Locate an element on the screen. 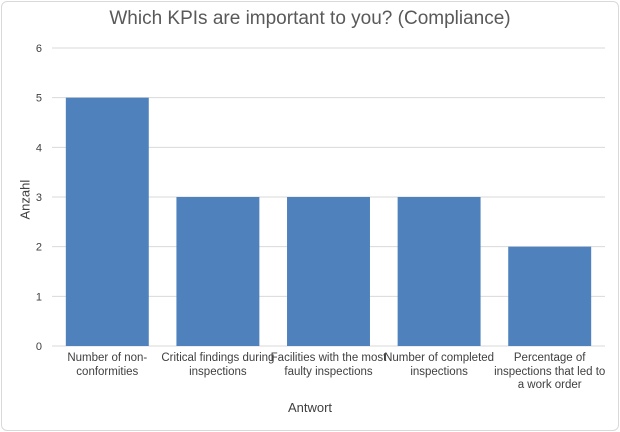  y-tick-label: 5 is located at coordinates (39, 99).